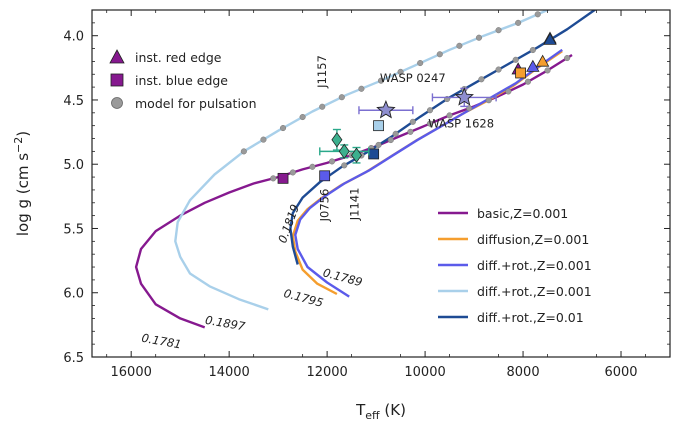 This screenshot has width=685, height=426. Describe the element at coordinates (530, 317) in the screenshot. I see `legend-track-label: diff.+rot.,Z=0.01` at that location.